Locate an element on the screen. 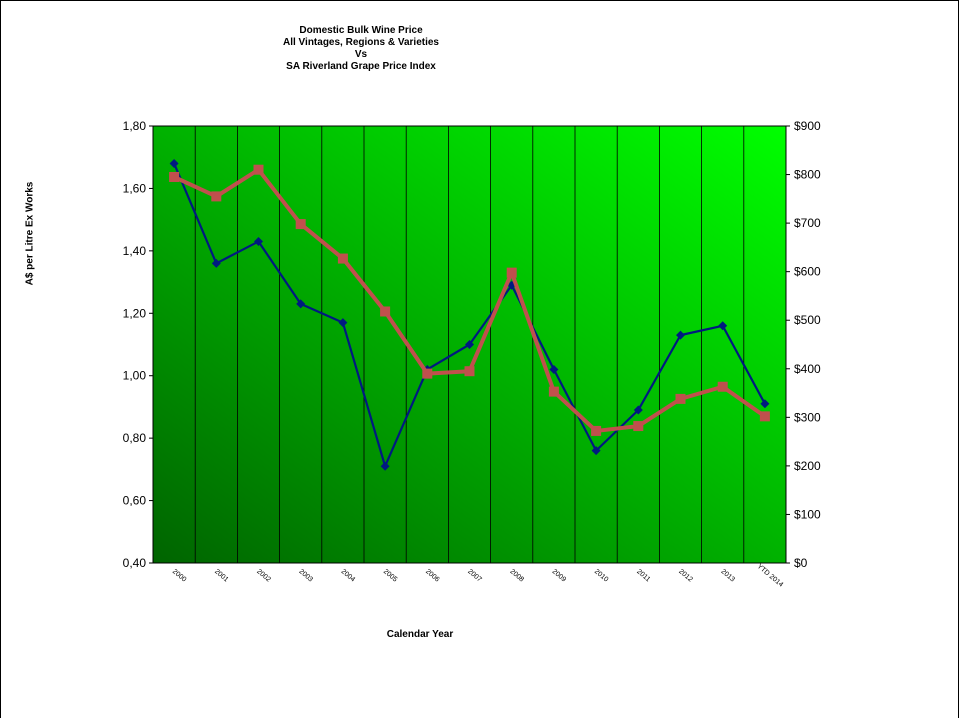  chart-title-line-3: Vs is located at coordinates (361, 54).